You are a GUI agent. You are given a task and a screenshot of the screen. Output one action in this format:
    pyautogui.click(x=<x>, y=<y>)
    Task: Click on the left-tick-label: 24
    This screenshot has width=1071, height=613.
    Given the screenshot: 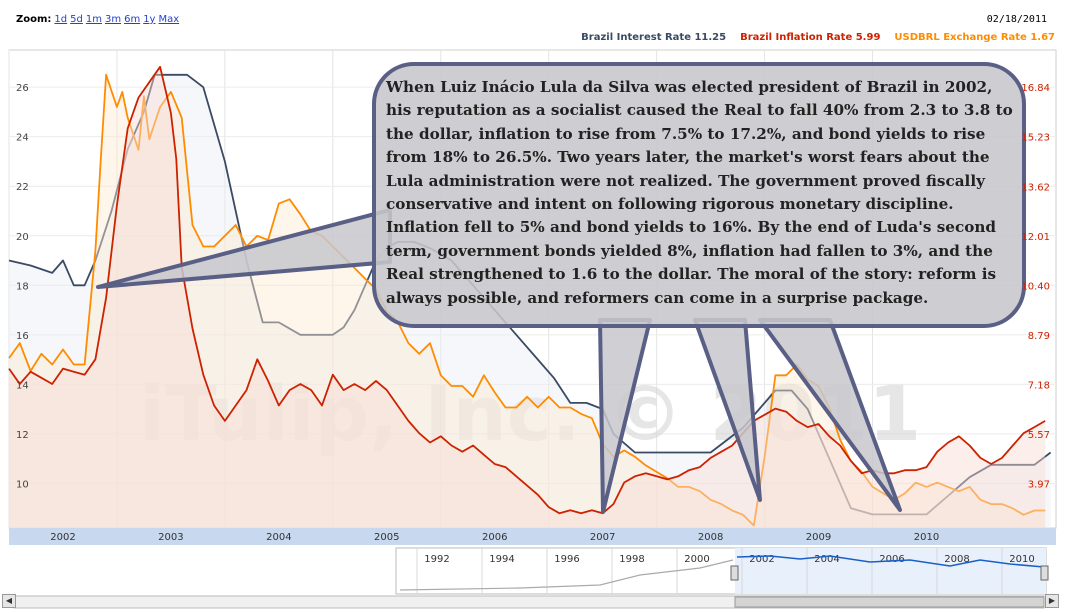 What is the action you would take?
    pyautogui.click(x=22, y=138)
    